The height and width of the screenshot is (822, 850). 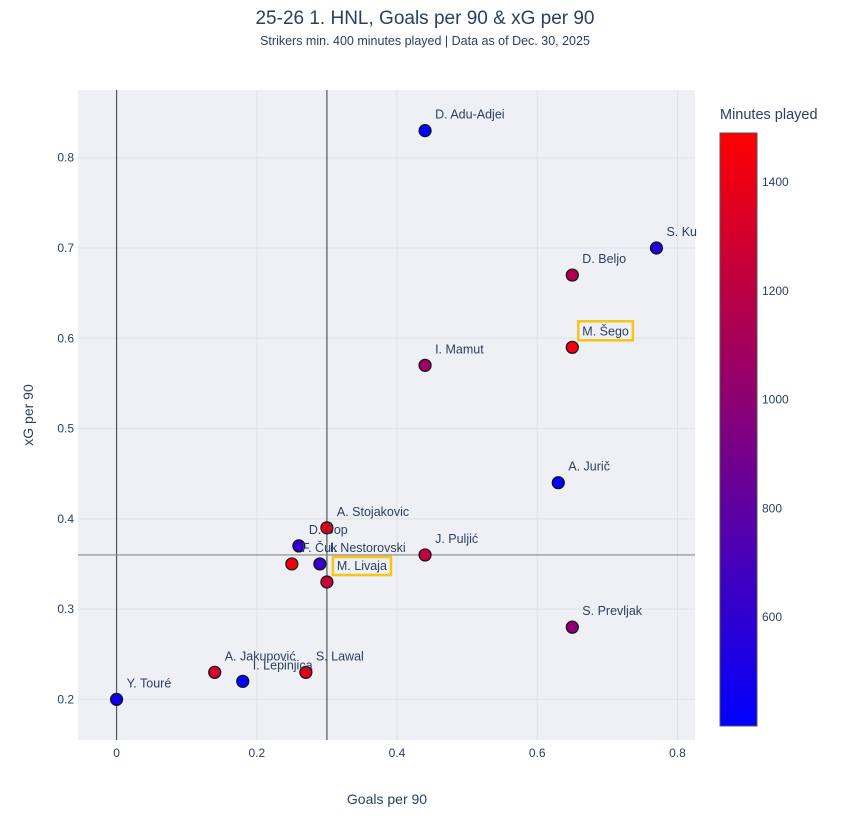 I want to click on x-tick-label: 0.4, so click(x=397, y=753).